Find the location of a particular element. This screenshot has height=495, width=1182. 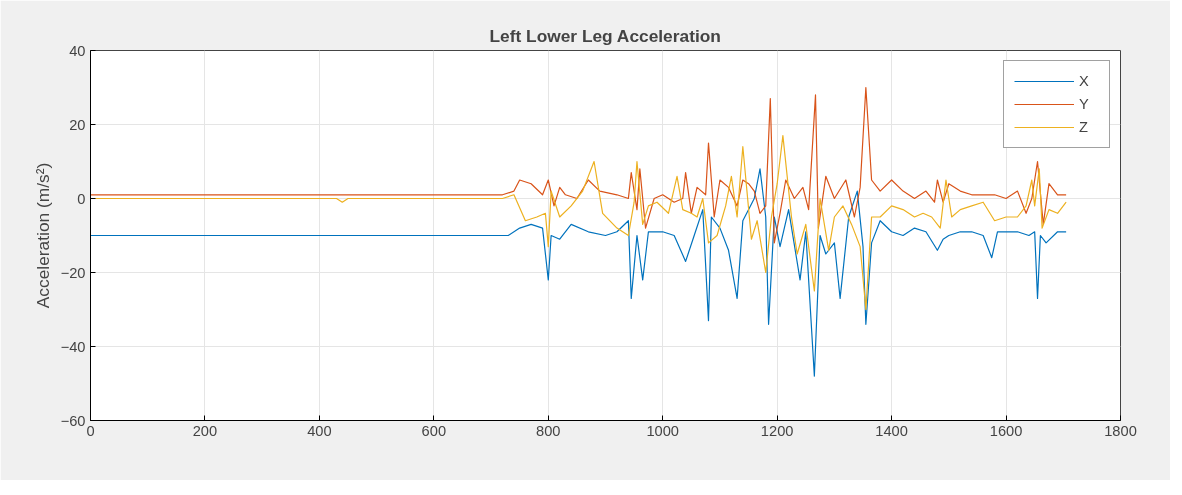

y-tick-label: −60 is located at coordinates (73, 420).